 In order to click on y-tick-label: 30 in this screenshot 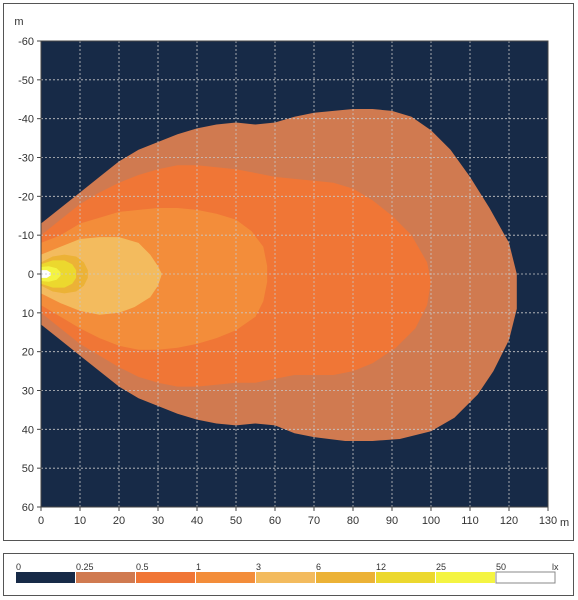, I will do `click(28, 392)`.